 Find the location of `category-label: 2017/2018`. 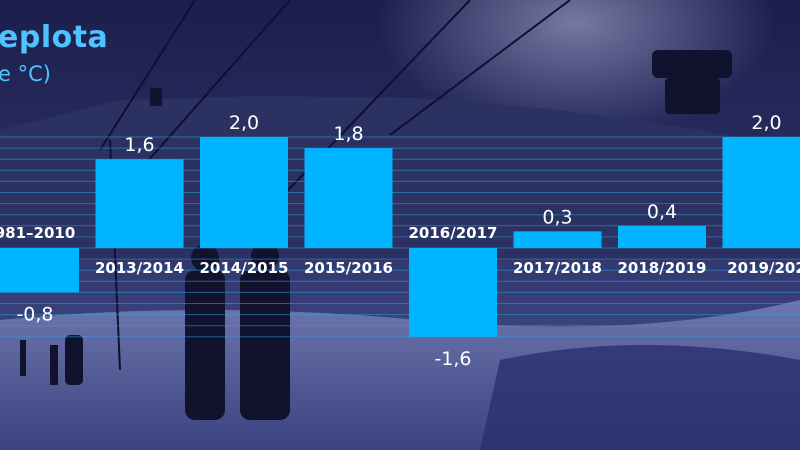

category-label: 2017/2018 is located at coordinates (557, 268).